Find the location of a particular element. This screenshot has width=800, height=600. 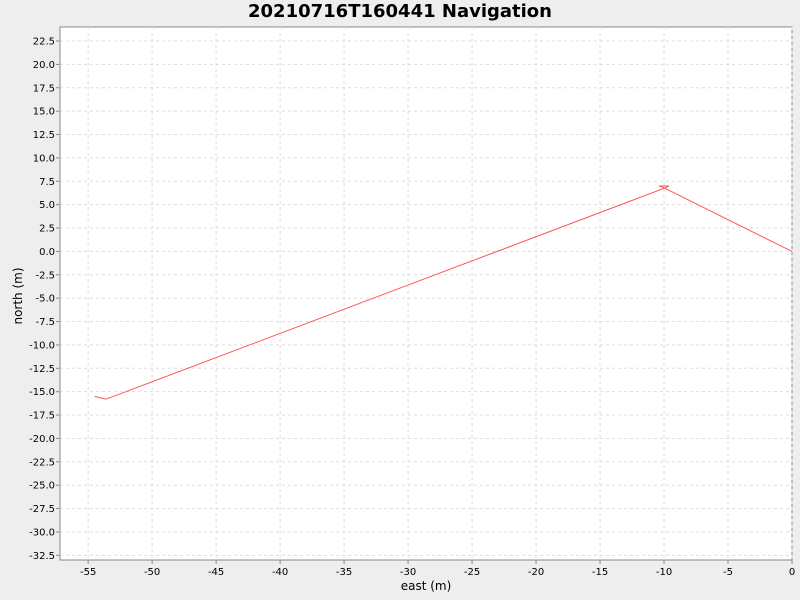

y-tick-label: -2.5 is located at coordinates (45, 275).